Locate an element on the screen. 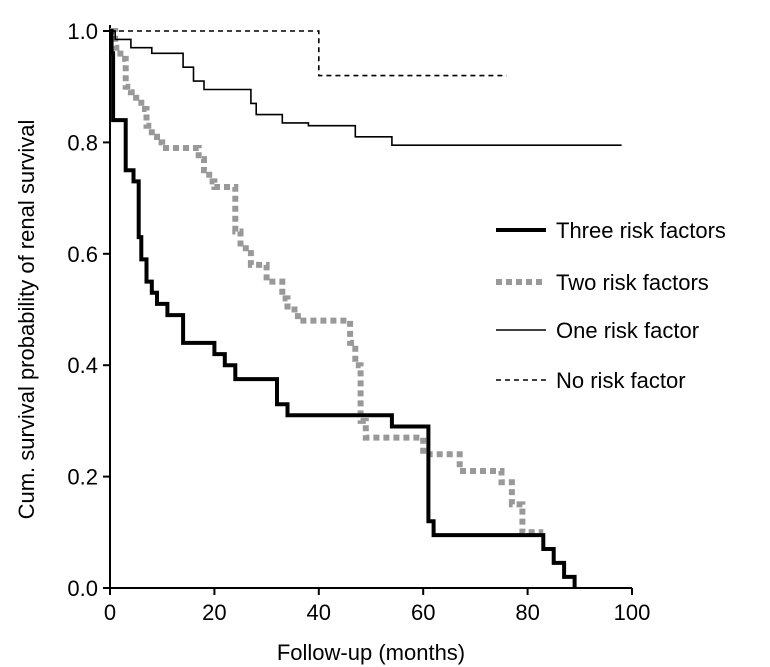  y-tick-label: 0.2 is located at coordinates (82, 477).